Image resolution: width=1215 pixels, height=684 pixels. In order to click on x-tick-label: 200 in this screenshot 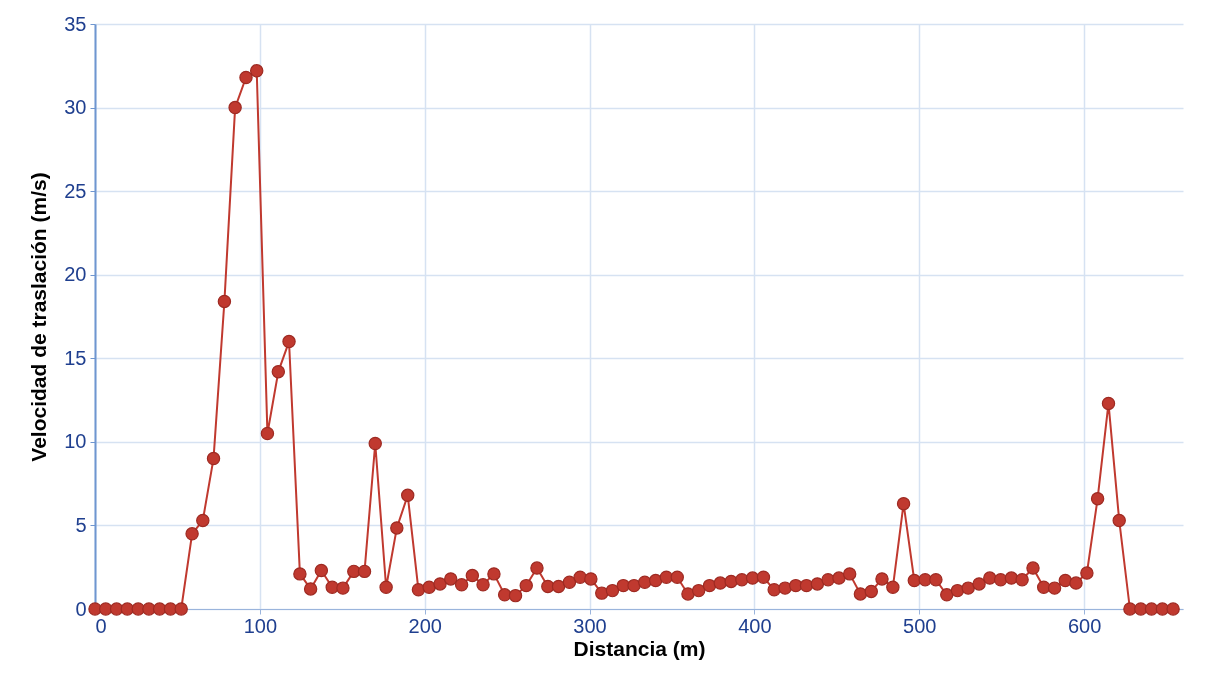, I will do `click(425, 625)`.